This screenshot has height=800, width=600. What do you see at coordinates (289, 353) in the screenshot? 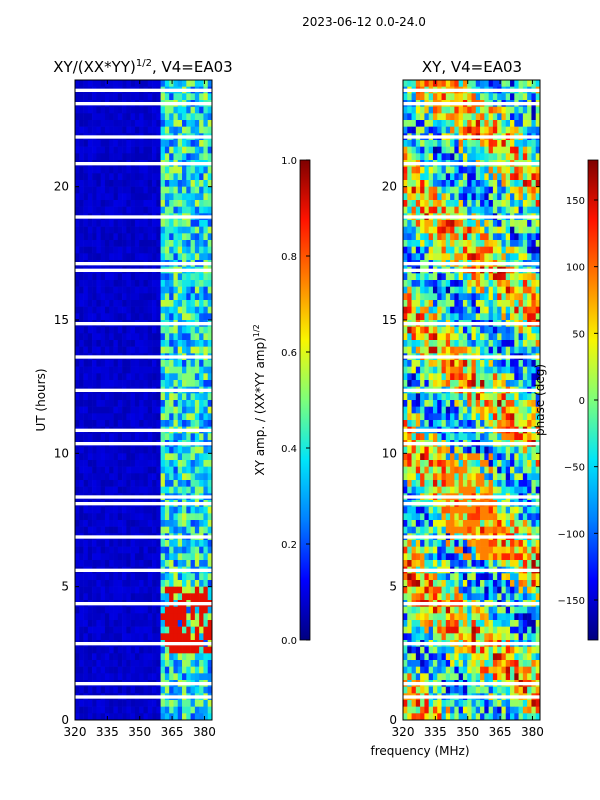
I see `colorbar-tick-label: 0.6` at bounding box center [289, 353].